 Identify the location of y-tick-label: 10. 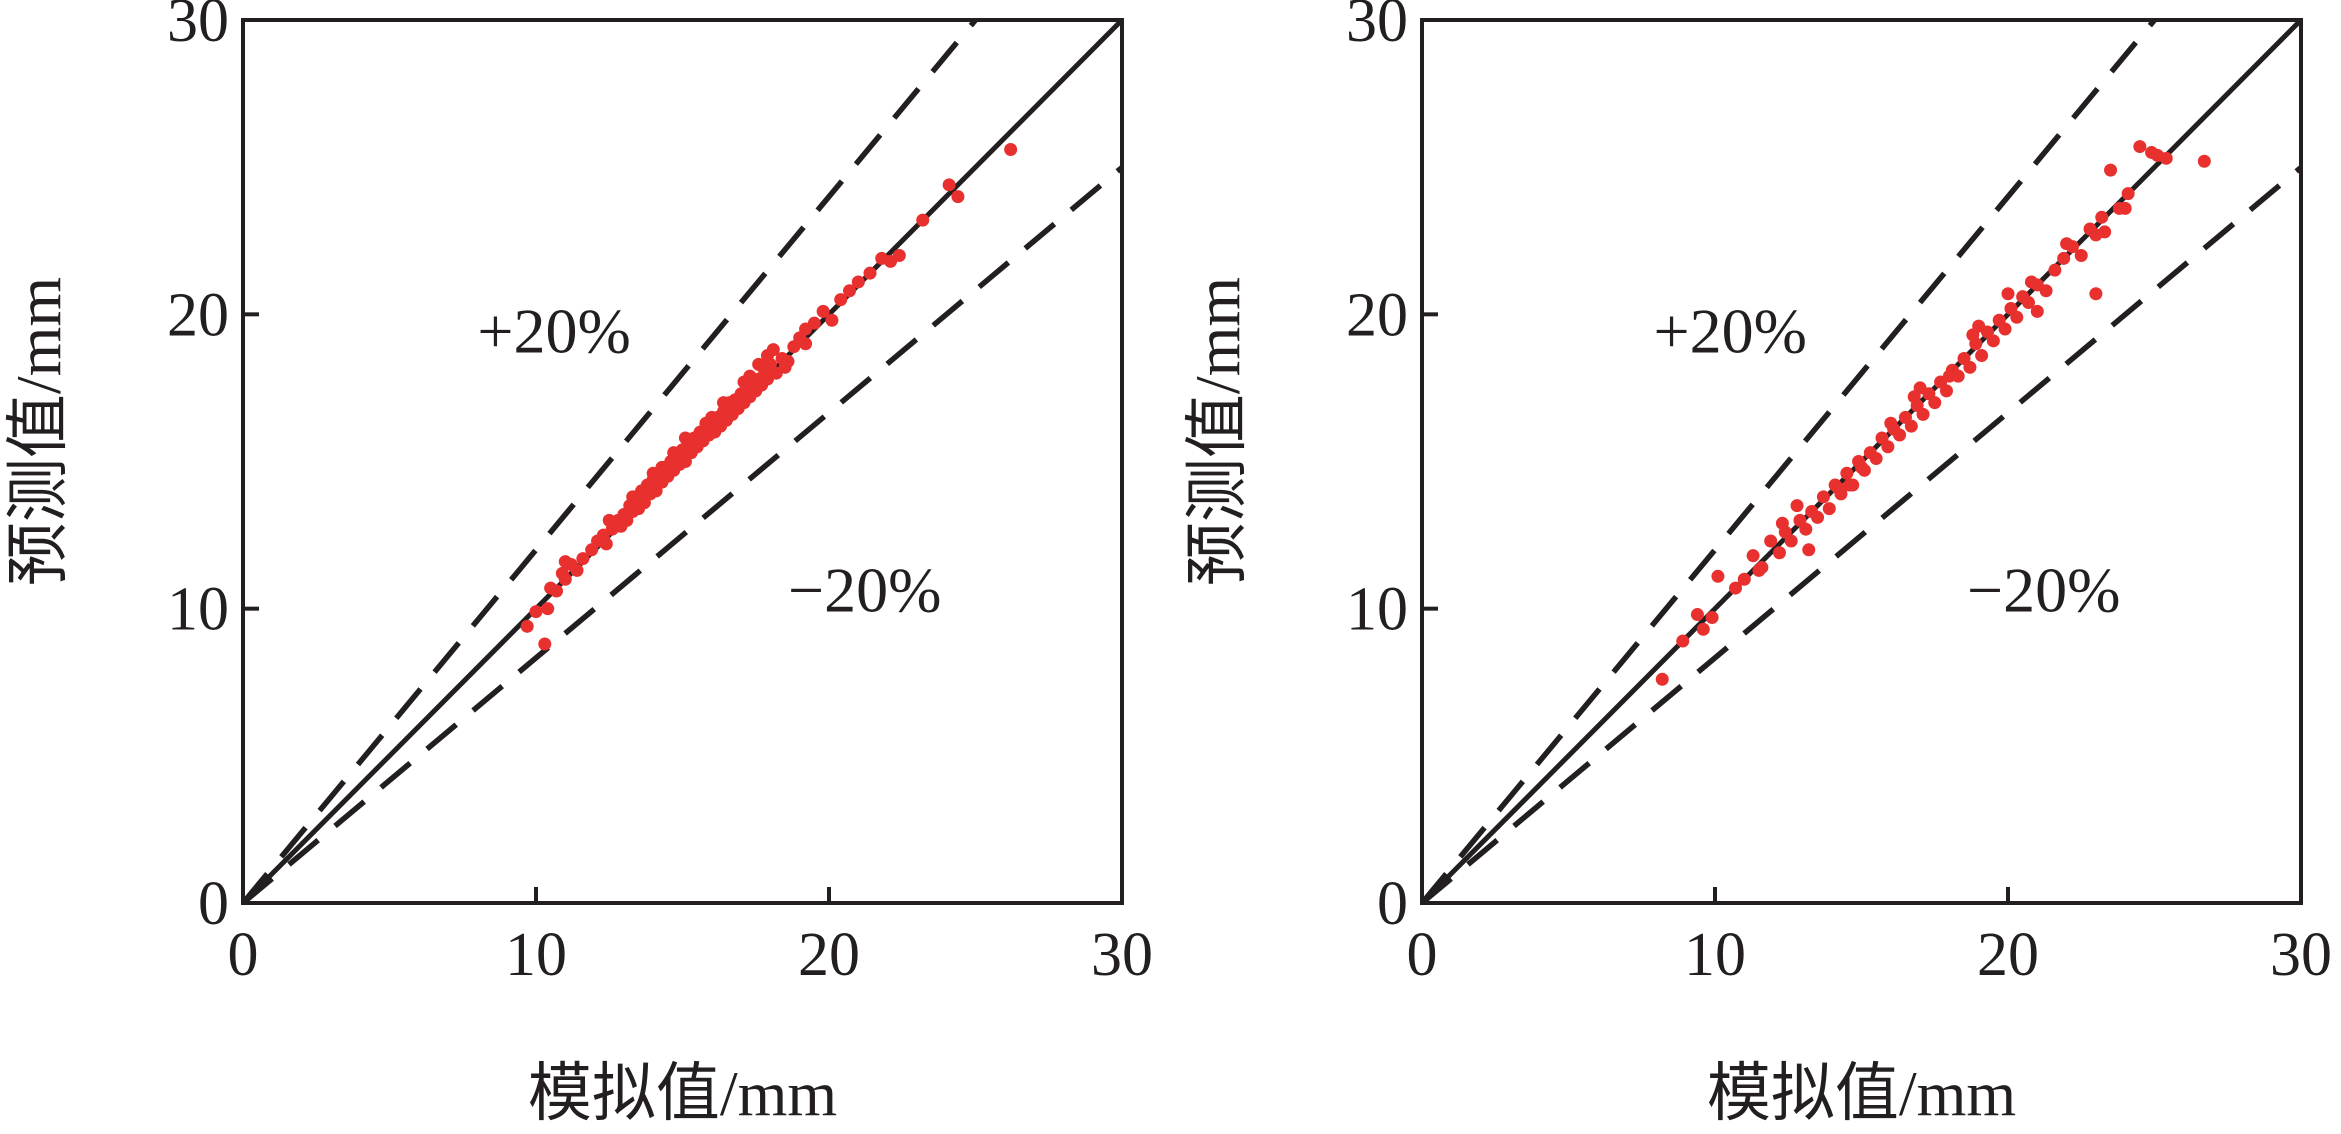
(198, 610).